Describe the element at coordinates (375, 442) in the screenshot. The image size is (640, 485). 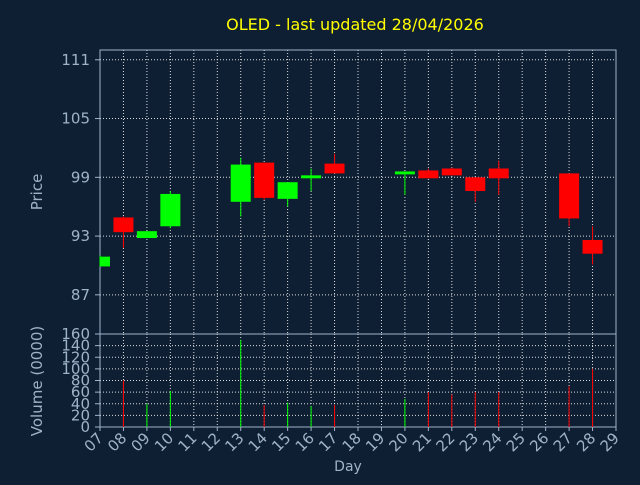
I see `x-tick-label: 19` at that location.